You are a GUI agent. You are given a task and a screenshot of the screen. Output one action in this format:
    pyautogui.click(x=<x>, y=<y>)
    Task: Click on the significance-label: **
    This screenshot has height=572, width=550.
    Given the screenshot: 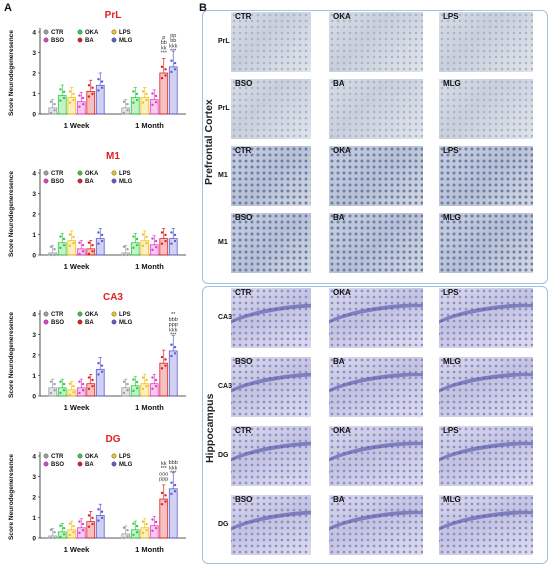 What is the action you would take?
    pyautogui.click(x=173, y=315)
    